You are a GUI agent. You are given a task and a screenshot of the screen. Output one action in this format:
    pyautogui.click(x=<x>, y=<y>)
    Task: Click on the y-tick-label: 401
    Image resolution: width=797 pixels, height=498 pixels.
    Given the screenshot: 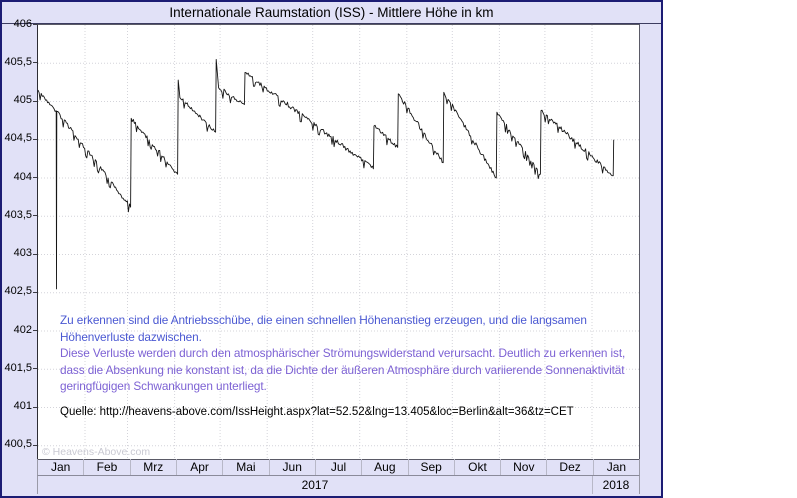 What is the action you would take?
    pyautogui.click(x=22, y=406)
    